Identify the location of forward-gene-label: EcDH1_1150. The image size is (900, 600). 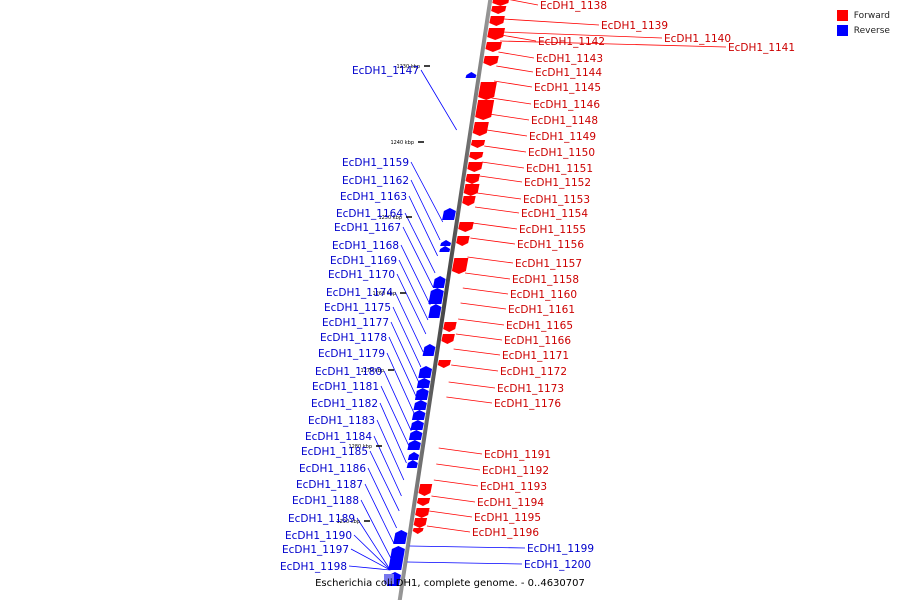
(561, 153).